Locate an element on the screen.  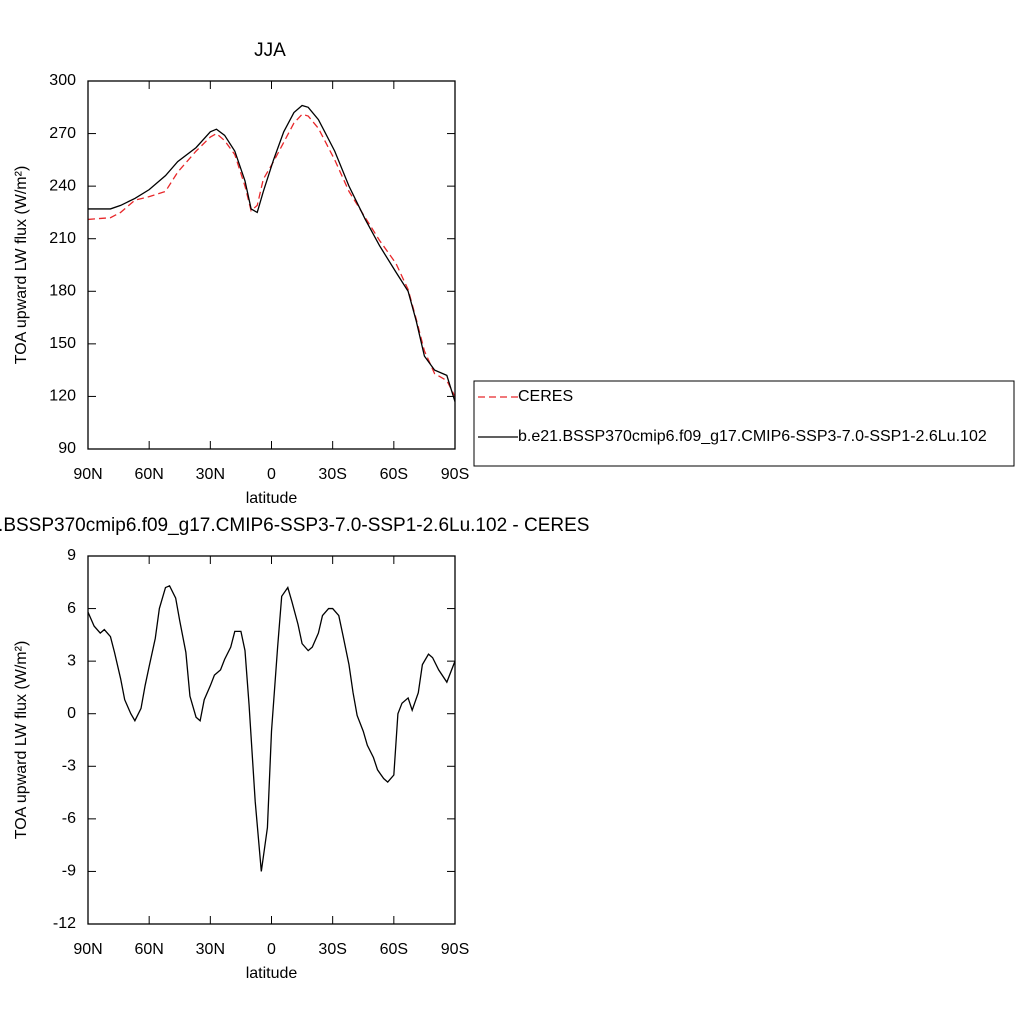
y-tick-label: 3 is located at coordinates (71, 660).